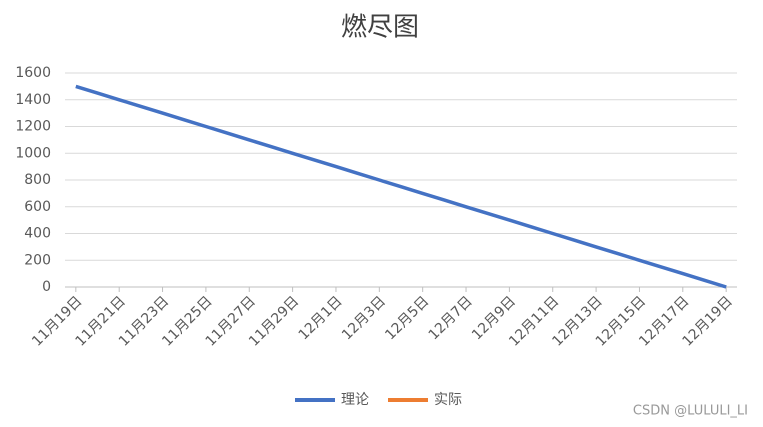  Describe the element at coordinates (37, 207) in the screenshot. I see `y-tick-label: 600` at that location.